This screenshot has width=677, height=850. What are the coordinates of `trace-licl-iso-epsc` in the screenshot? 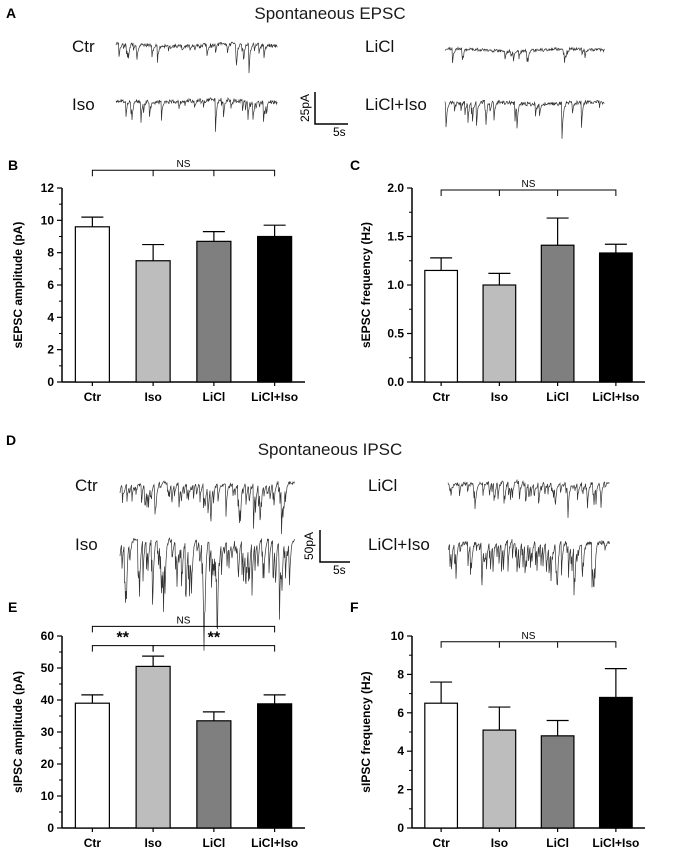 It's located at (524, 119).